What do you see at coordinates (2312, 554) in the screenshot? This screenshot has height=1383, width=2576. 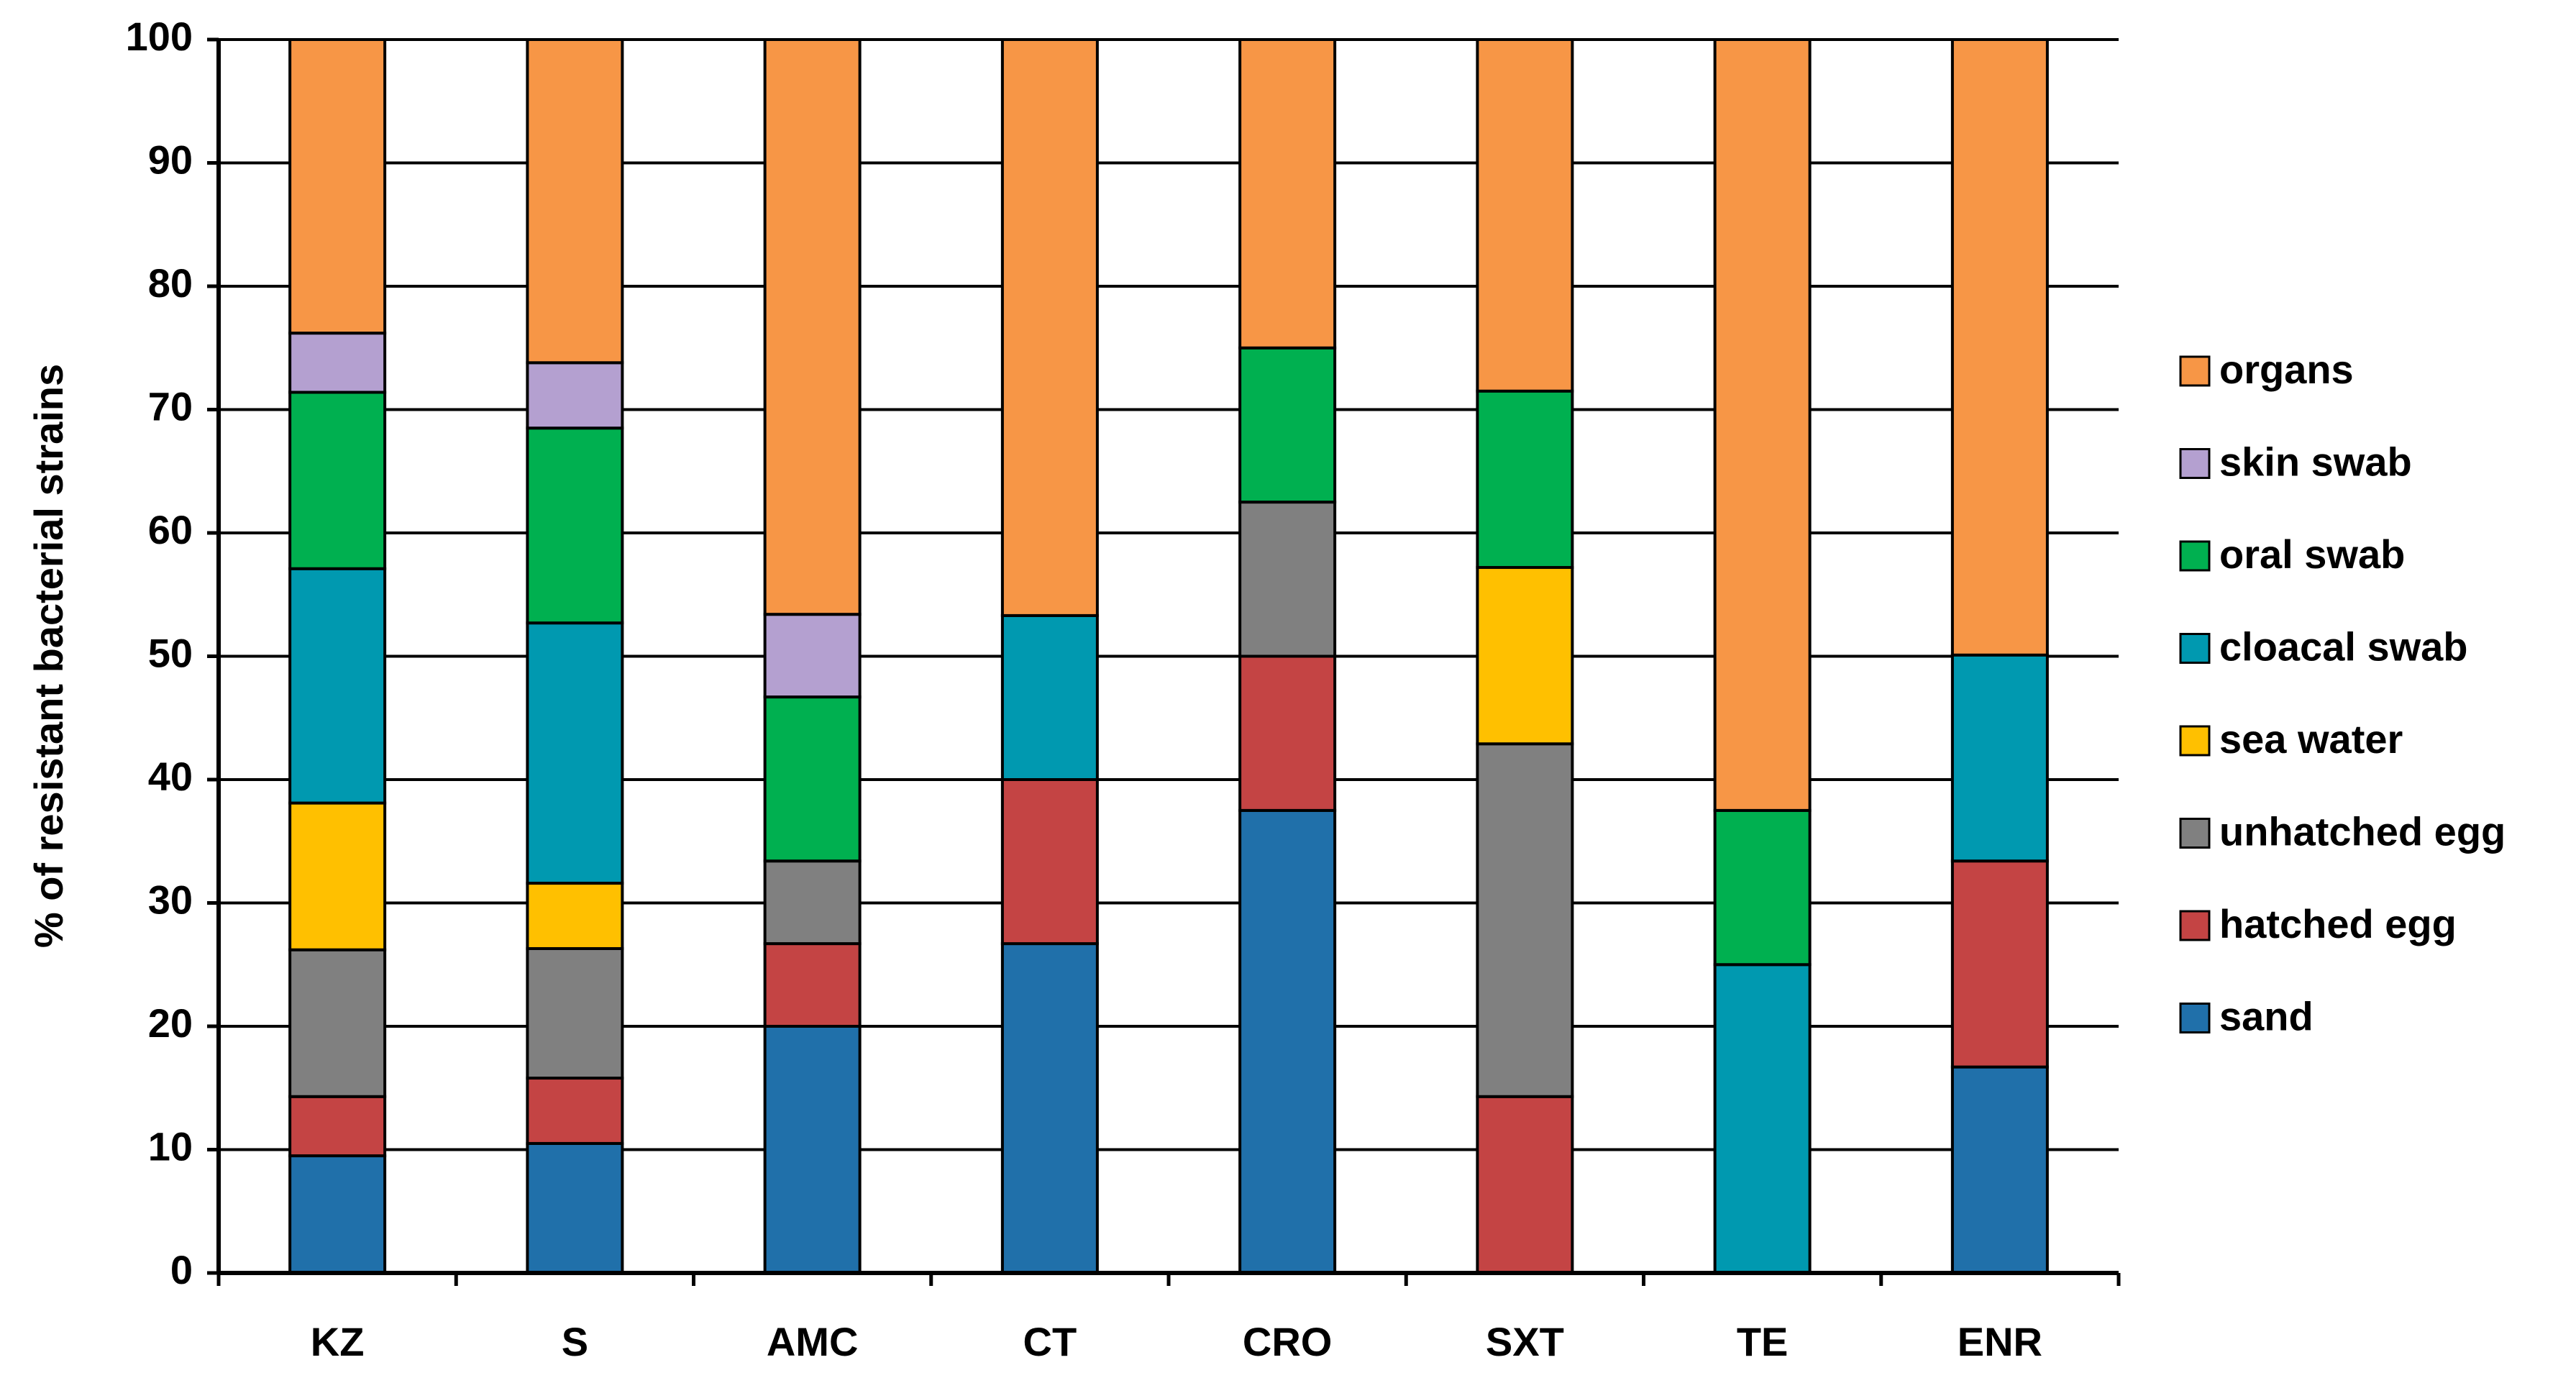 I see `legend-label: oral swab` at bounding box center [2312, 554].